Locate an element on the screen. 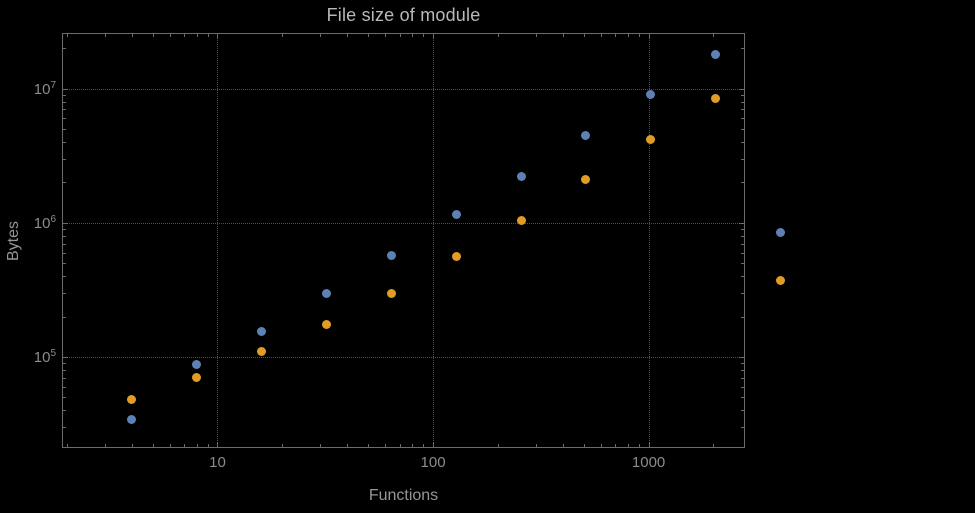 The image size is (975, 513). x-tick-label: 1000 is located at coordinates (648, 462).